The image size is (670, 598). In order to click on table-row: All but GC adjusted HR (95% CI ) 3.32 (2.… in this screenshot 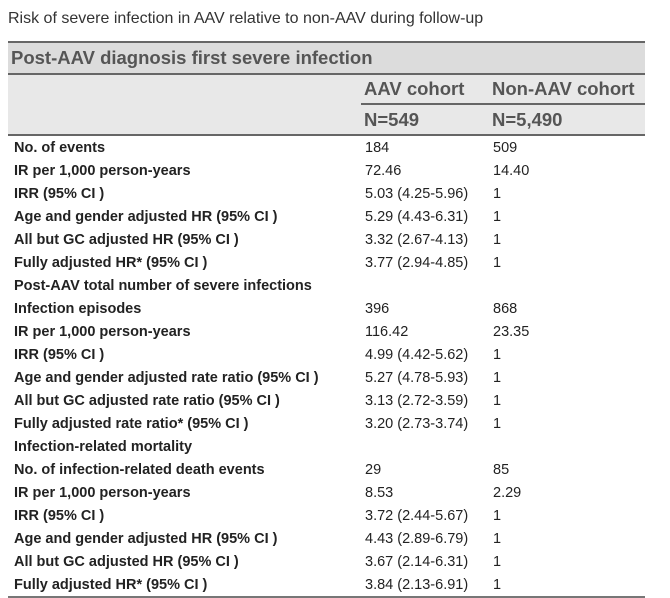, I will do `click(326, 239)`.